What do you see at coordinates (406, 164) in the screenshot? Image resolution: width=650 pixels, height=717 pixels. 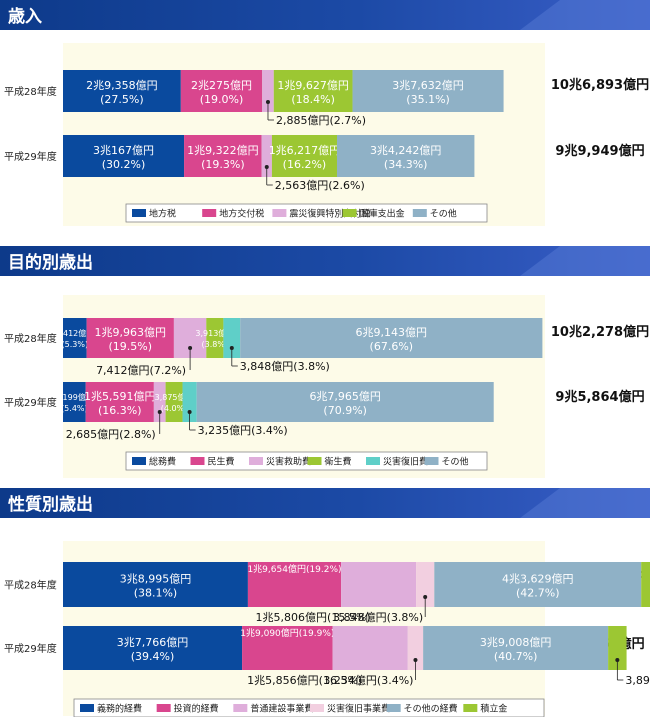 I see `data-label-pct: (34.3%)` at bounding box center [406, 164].